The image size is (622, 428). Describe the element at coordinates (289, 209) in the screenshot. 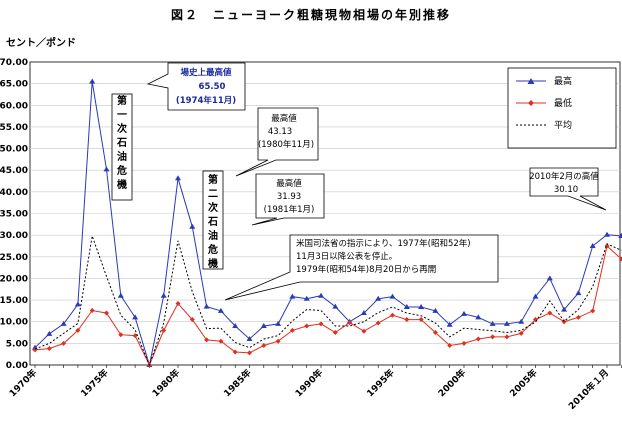

I see `annotation-high-1981-line3: (1981年1月)` at that location.